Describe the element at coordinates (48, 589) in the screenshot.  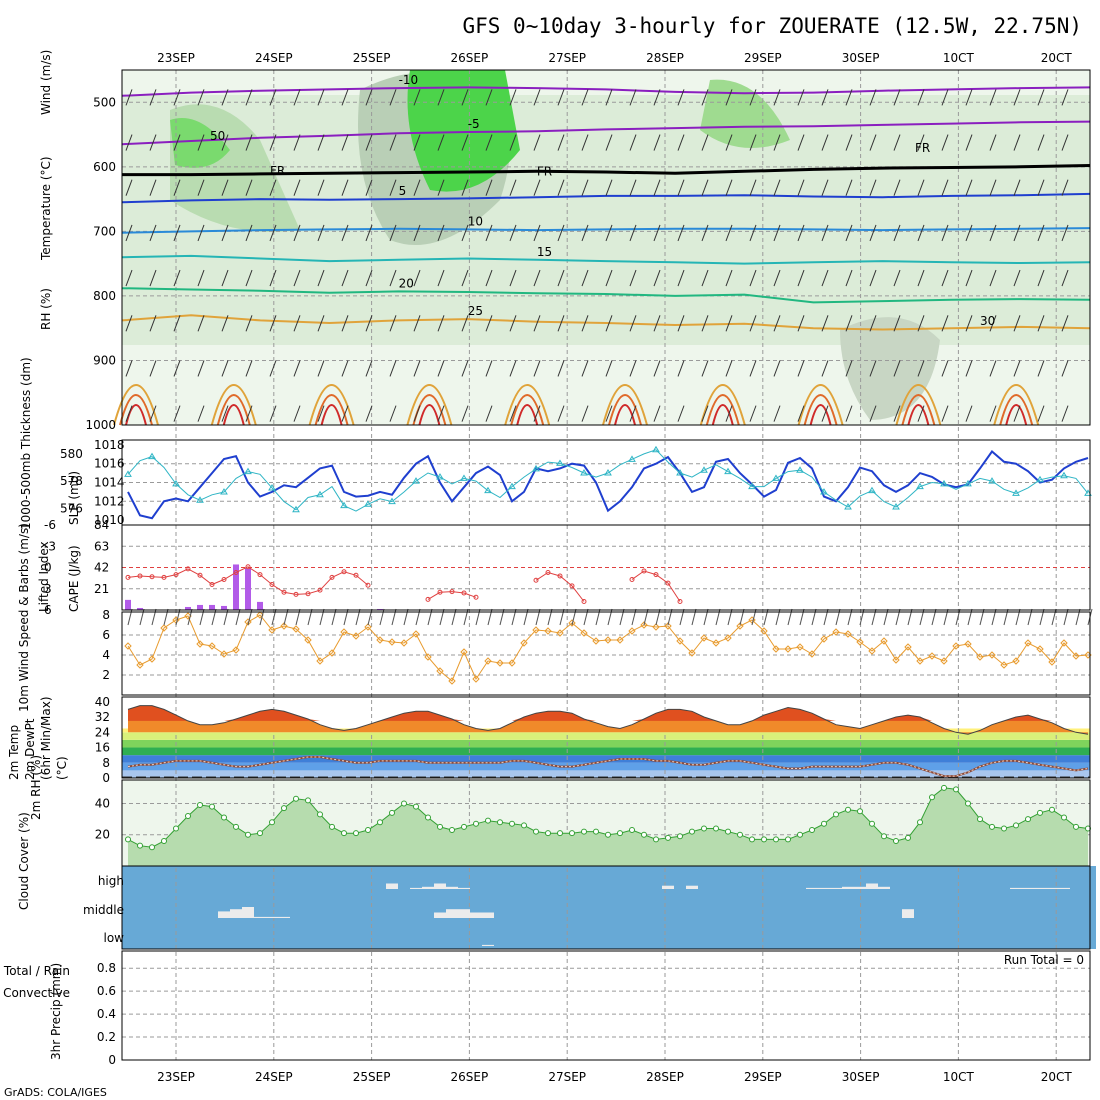
I see `y-tick-li: 3` at that location.